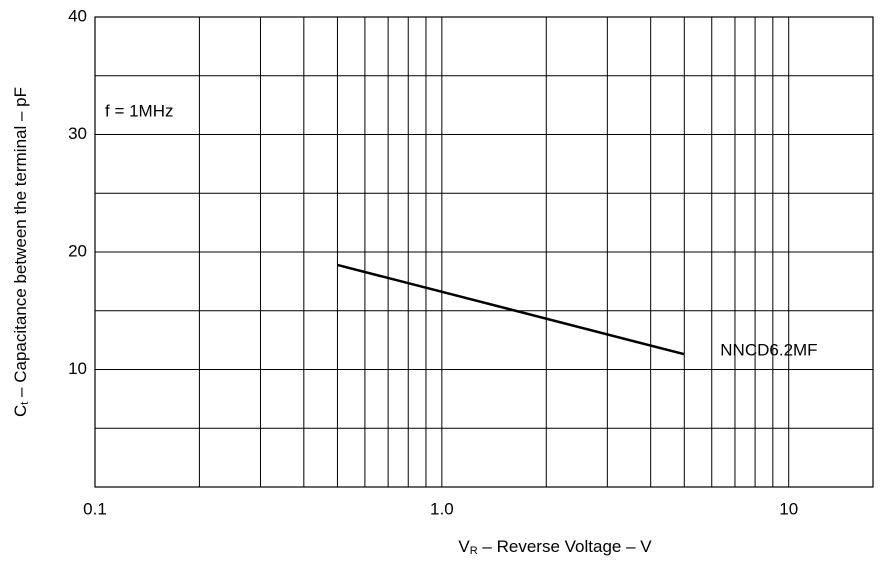 The height and width of the screenshot is (561, 887). What do you see at coordinates (555, 546) in the screenshot?
I see `x-axis-label: VR – Reverse Voltage – V` at bounding box center [555, 546].